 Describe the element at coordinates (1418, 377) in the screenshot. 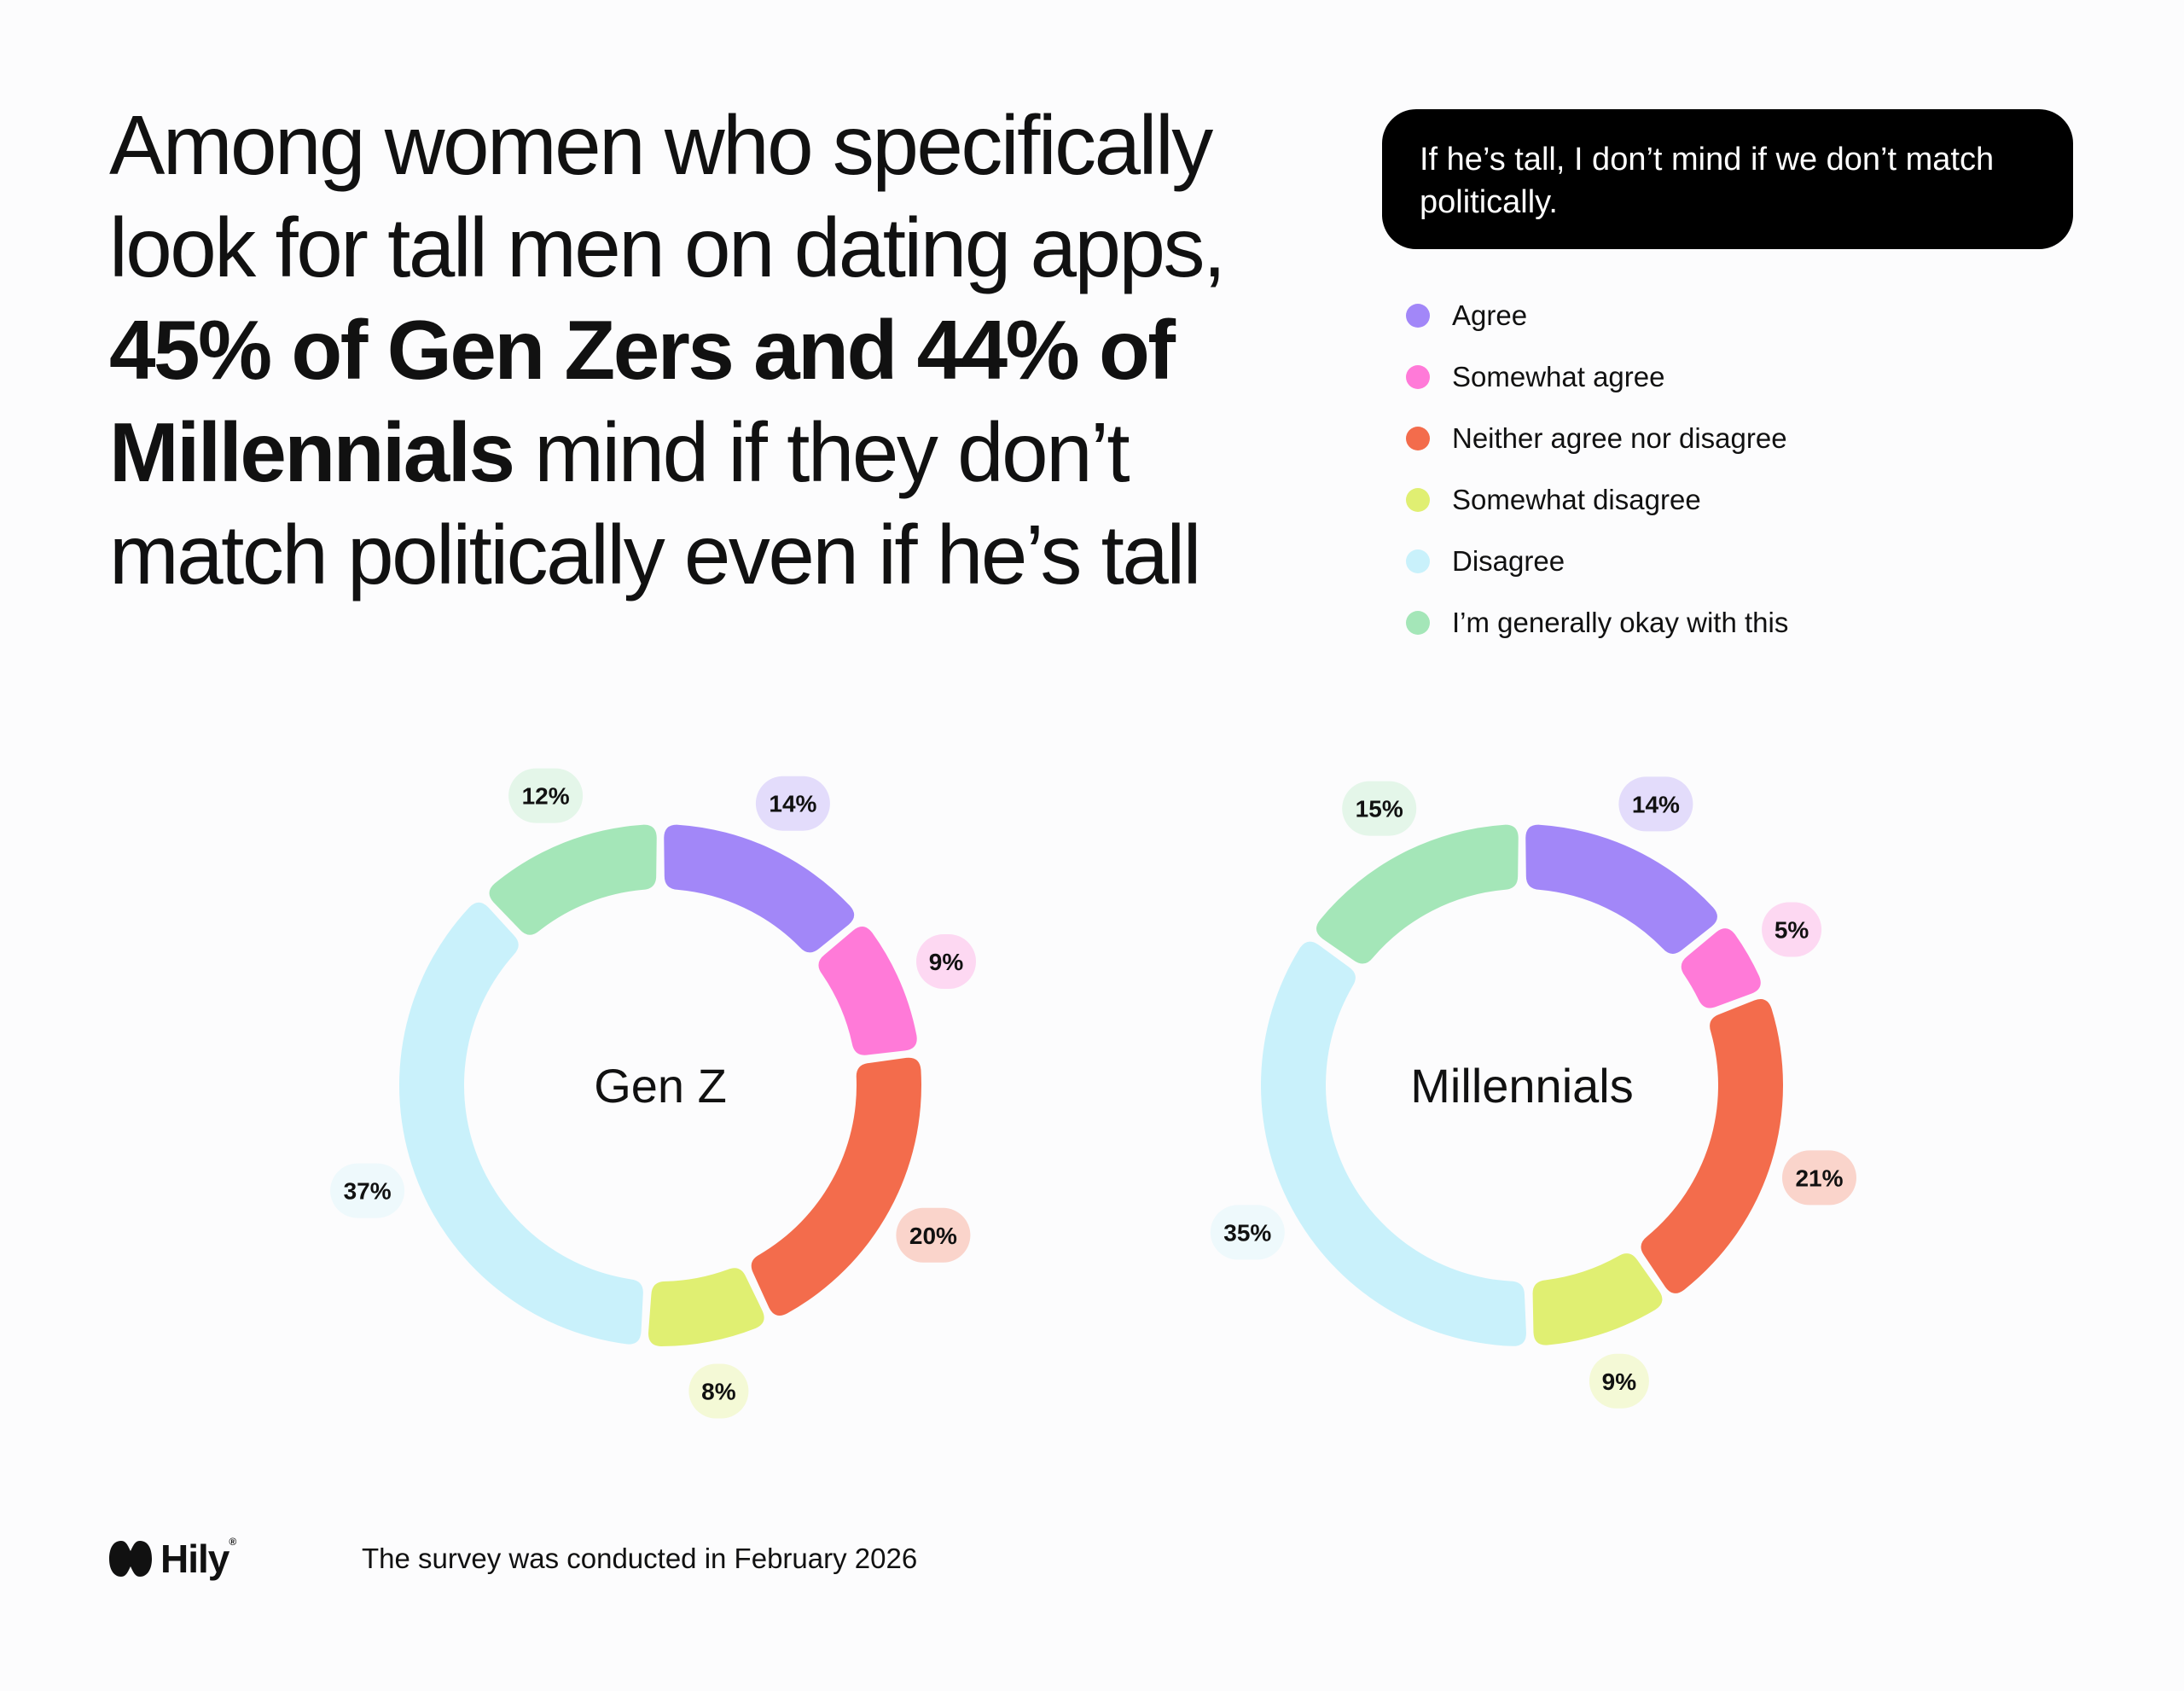

I see `legend-dot-somewhat-agree` at that location.